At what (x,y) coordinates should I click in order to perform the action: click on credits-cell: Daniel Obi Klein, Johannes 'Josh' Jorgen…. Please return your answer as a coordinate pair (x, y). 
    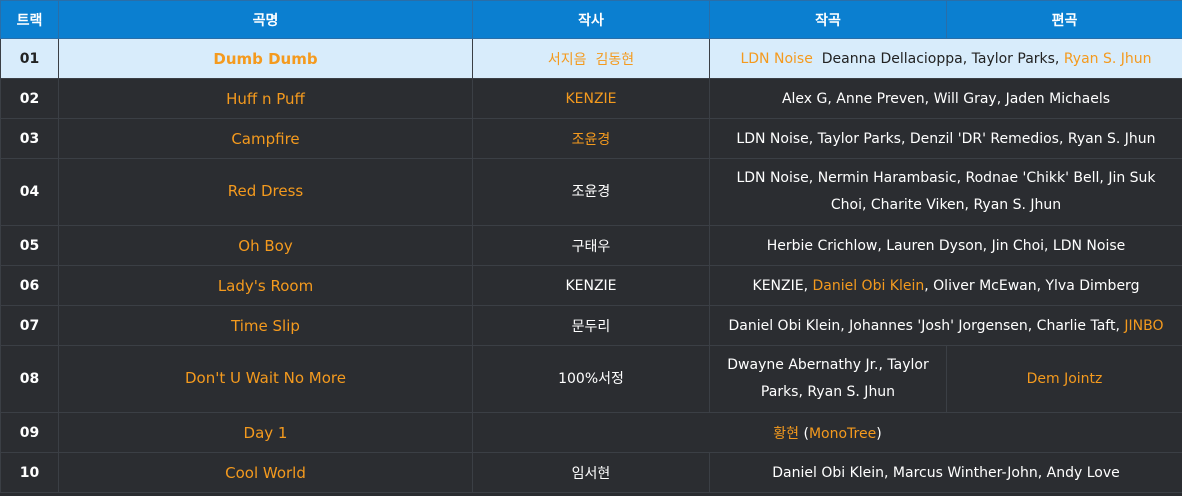
    Looking at the image, I should click on (945, 325).